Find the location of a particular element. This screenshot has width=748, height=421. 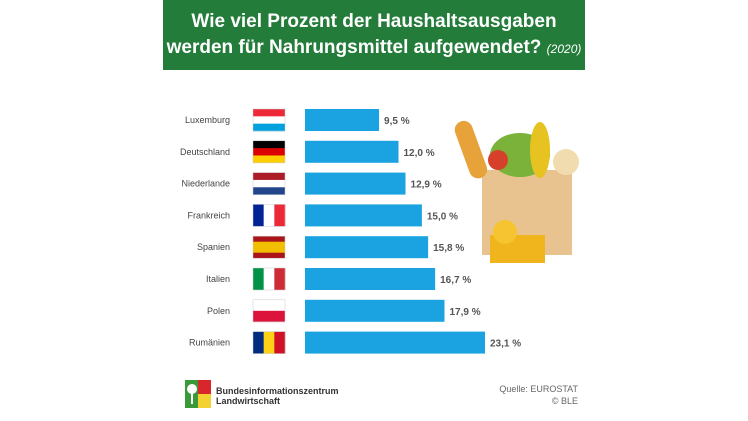

title-year: (2020) is located at coordinates (564, 49).